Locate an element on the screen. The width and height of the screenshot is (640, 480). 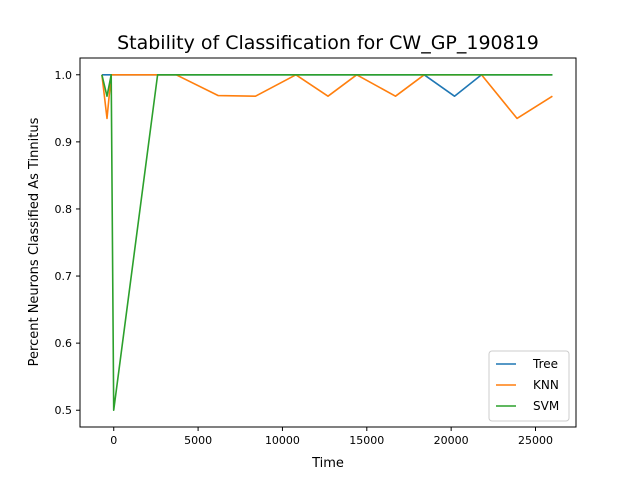
y-axis-ticks: 0.5 0.6 0.7 0.8 0.9 1.0 is located at coordinates (67, 243).